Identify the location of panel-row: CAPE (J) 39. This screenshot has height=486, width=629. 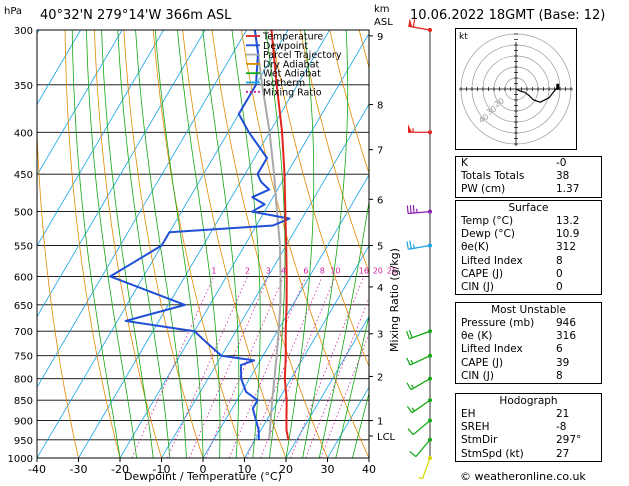
(528, 363).